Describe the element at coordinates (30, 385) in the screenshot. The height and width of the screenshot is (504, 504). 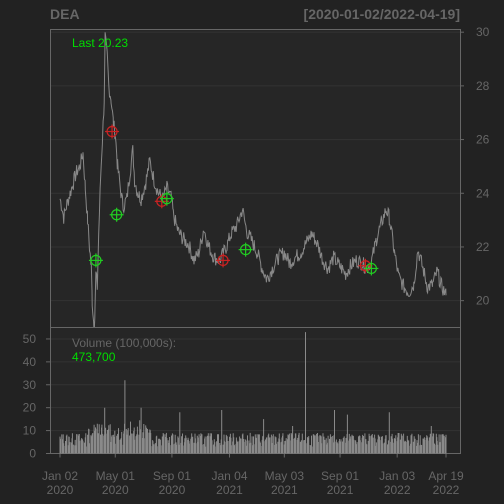
I see `volume-tick-label: 30` at that location.